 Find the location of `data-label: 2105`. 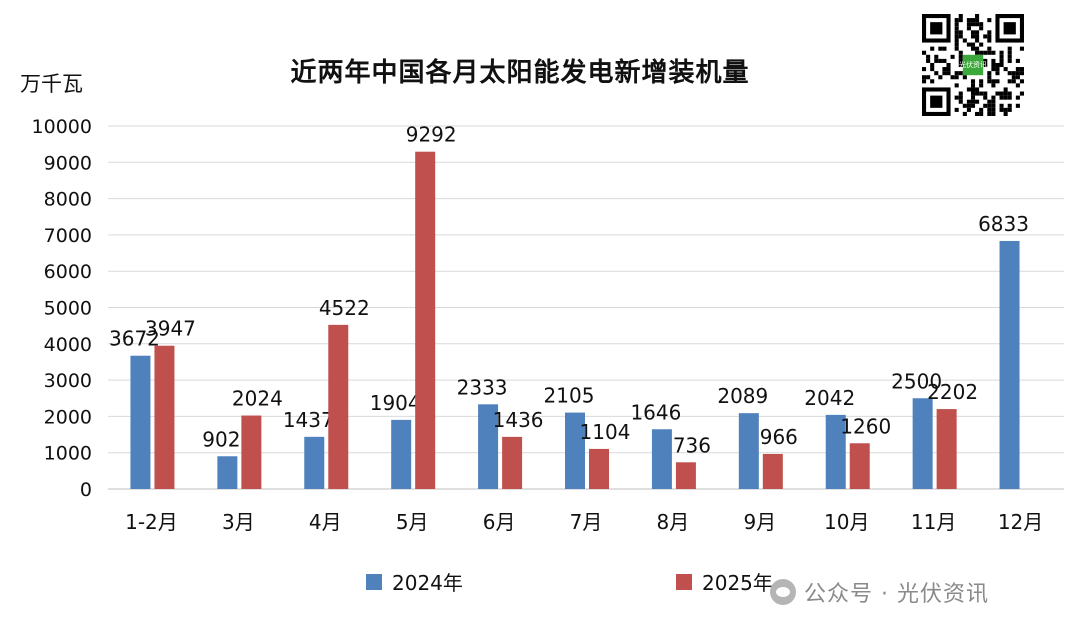

data-label: 2105 is located at coordinates (569, 396).